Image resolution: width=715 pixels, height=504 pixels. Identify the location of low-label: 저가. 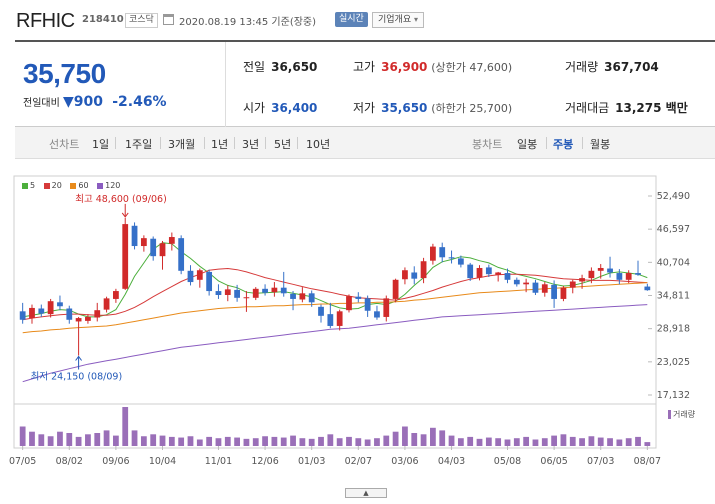
(364, 108).